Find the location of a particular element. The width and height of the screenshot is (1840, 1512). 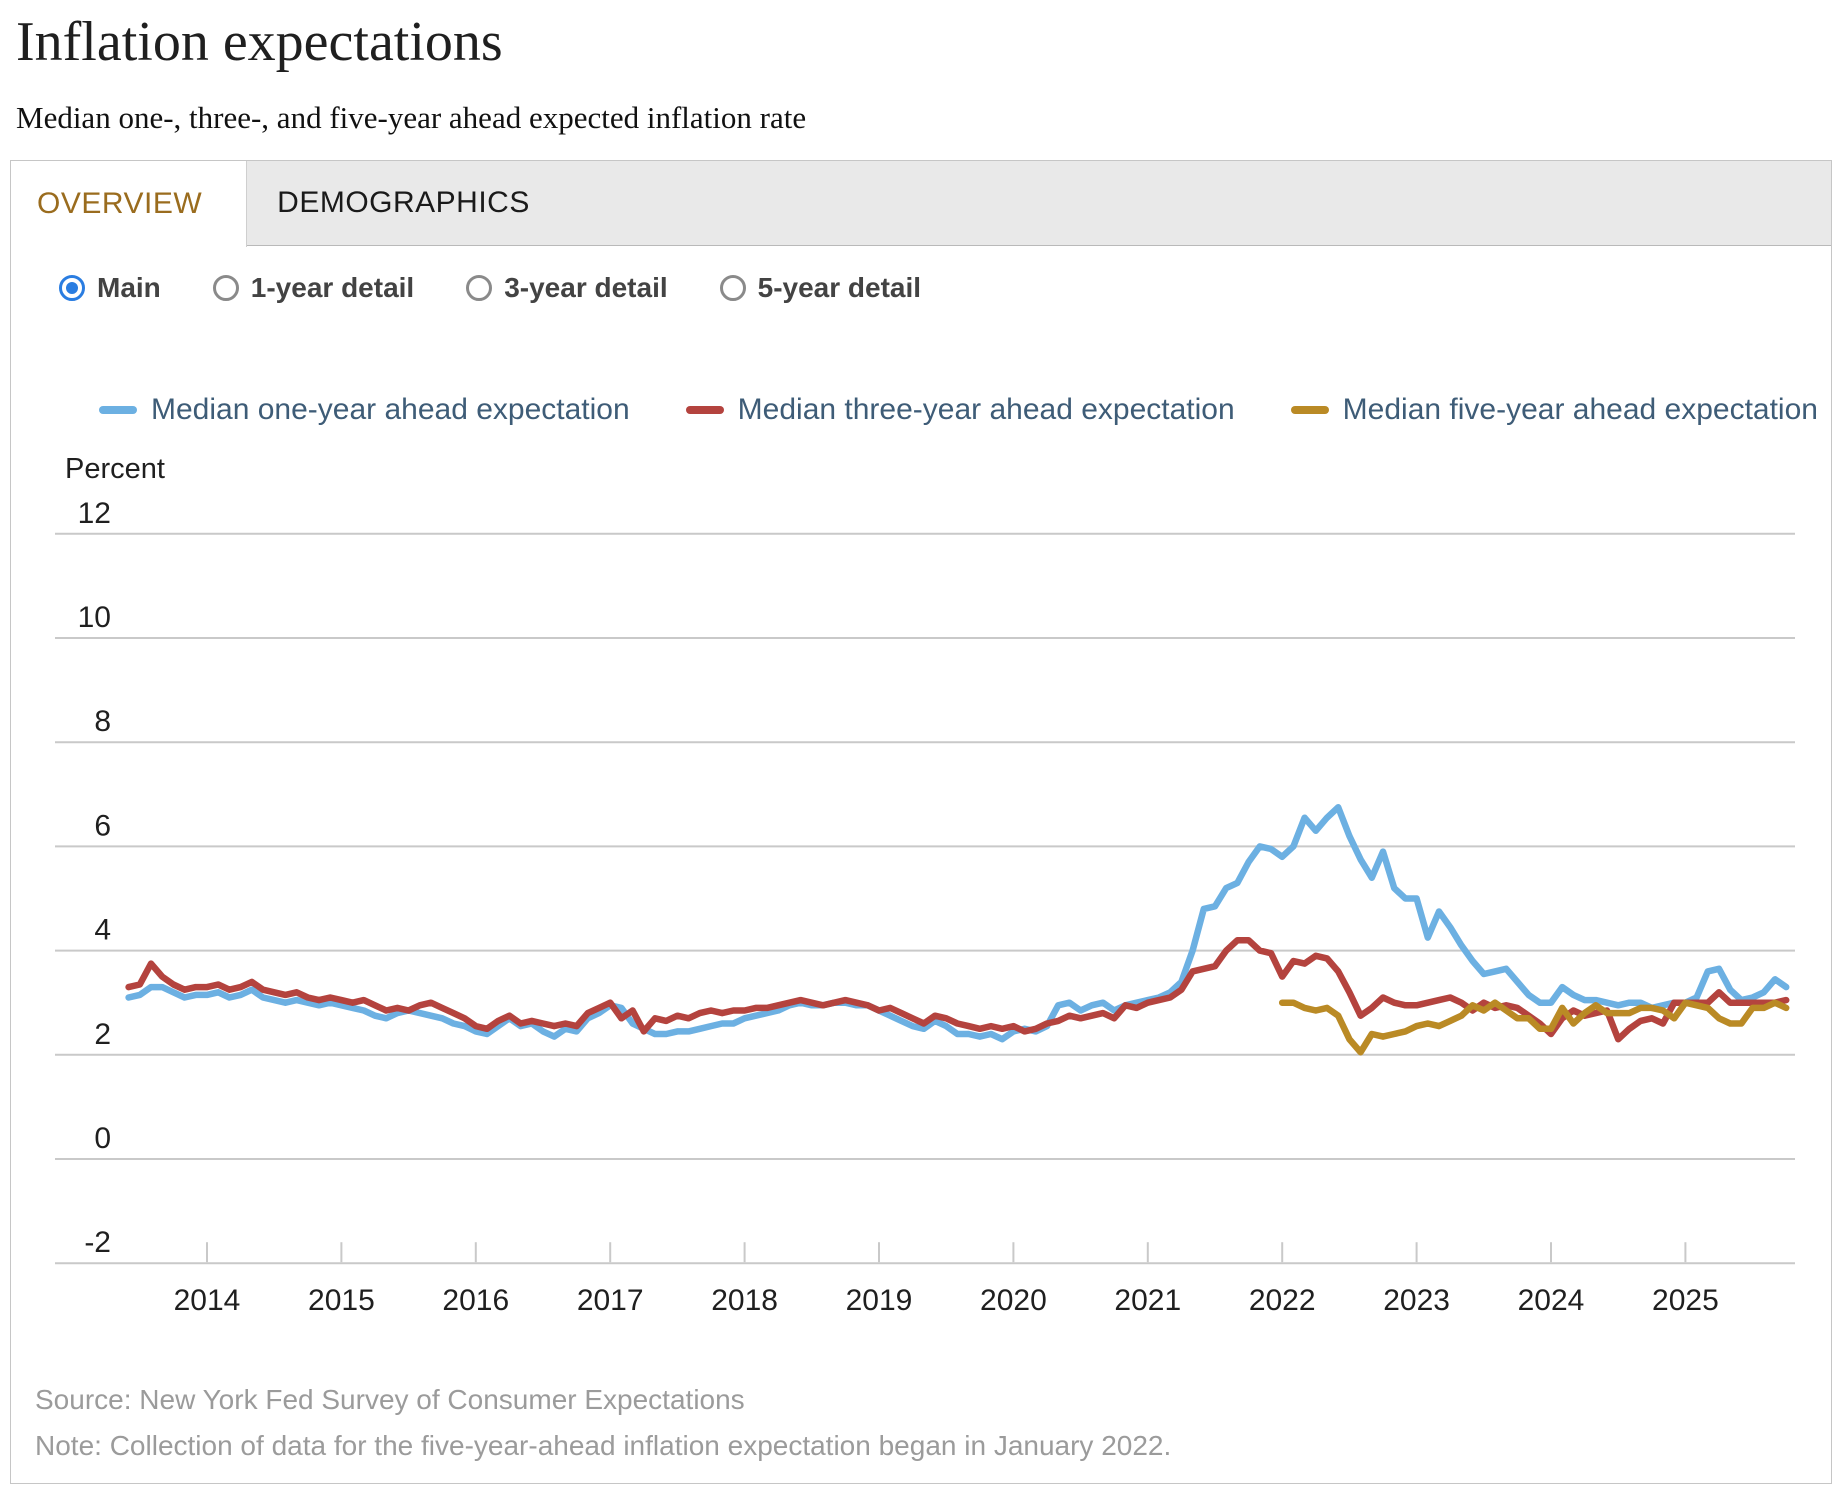

x-tick-label-2016: 2016 is located at coordinates (475, 1300).